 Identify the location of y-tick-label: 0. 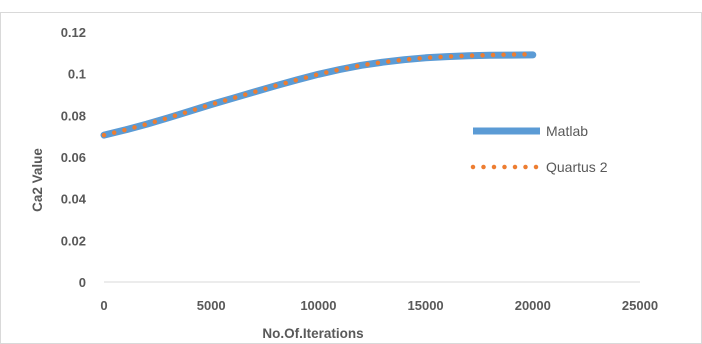
(82, 282).